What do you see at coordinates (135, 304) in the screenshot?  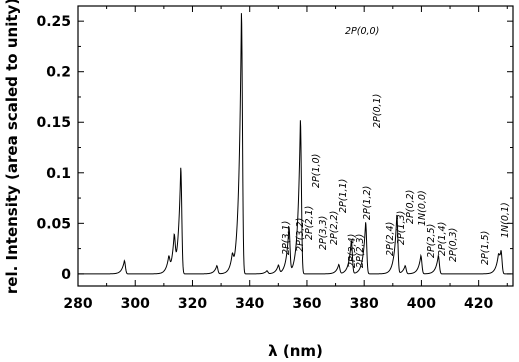 I see `x-tick-label: 300` at bounding box center [135, 304].